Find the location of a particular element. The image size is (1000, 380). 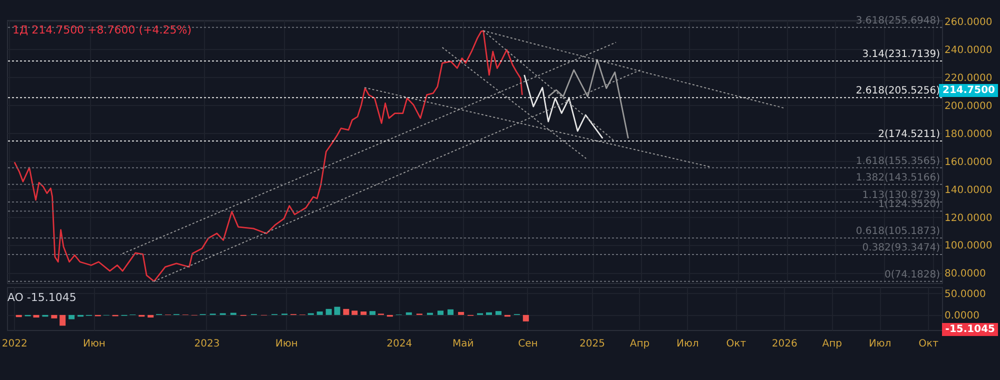

ref-line-label: 0(74.1828) is located at coordinates (912, 274).